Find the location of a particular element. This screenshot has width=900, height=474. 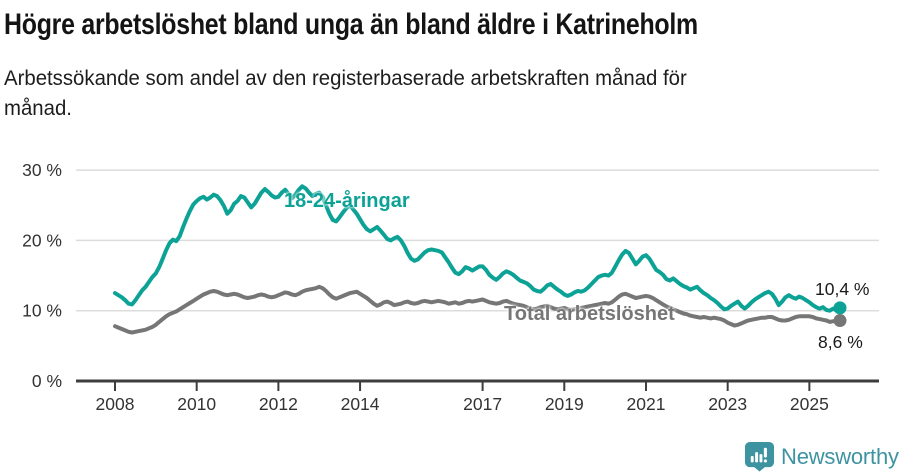

newsworthy-wordmark: Newsworthy is located at coordinates (840, 456).